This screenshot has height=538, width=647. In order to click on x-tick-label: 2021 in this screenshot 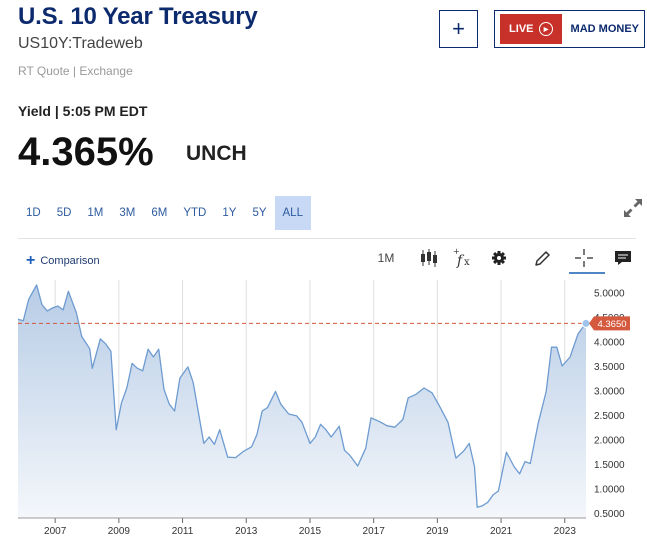, I will do `click(501, 531)`.